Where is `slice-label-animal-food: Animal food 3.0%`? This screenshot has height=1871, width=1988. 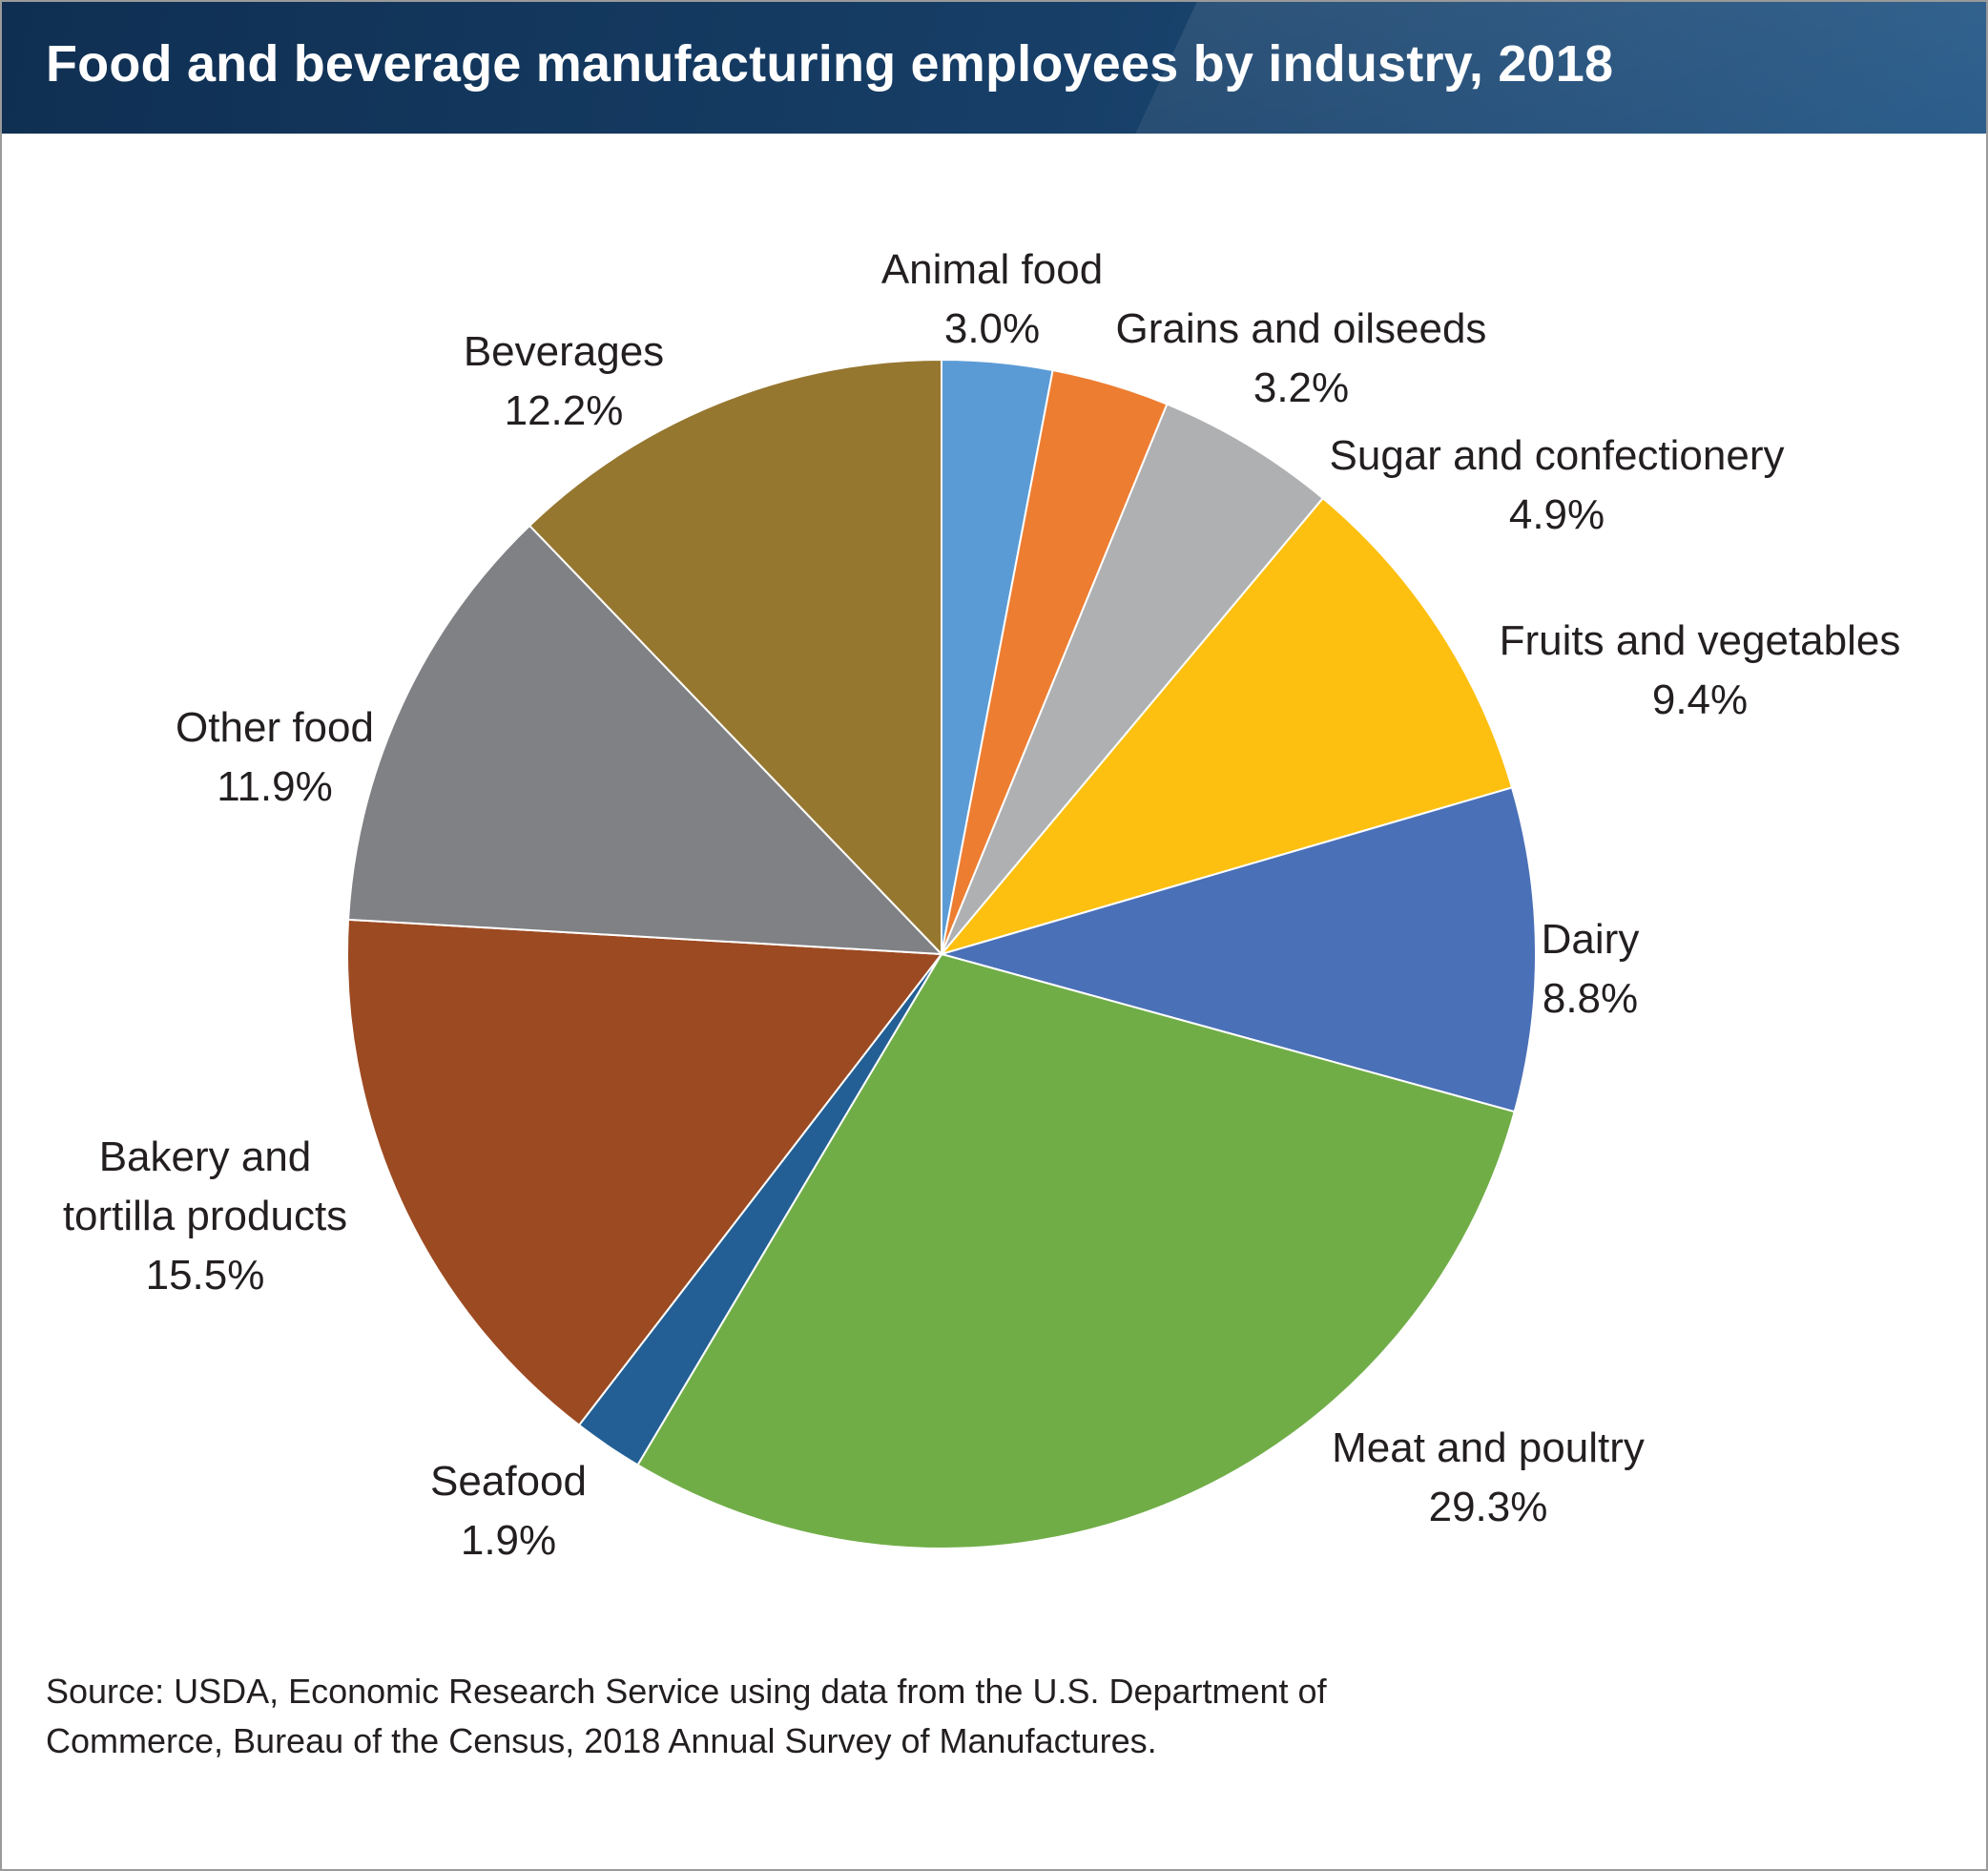 slice-label-animal-food: Animal food 3.0% is located at coordinates (992, 299).